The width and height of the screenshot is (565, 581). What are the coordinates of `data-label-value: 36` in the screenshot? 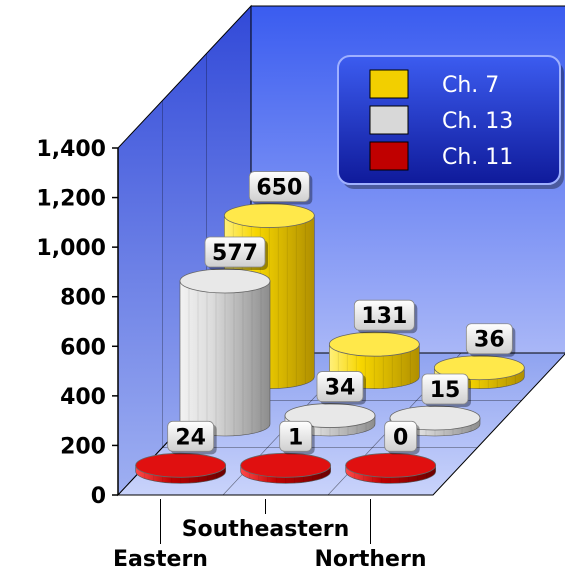 It's located at (489, 340).